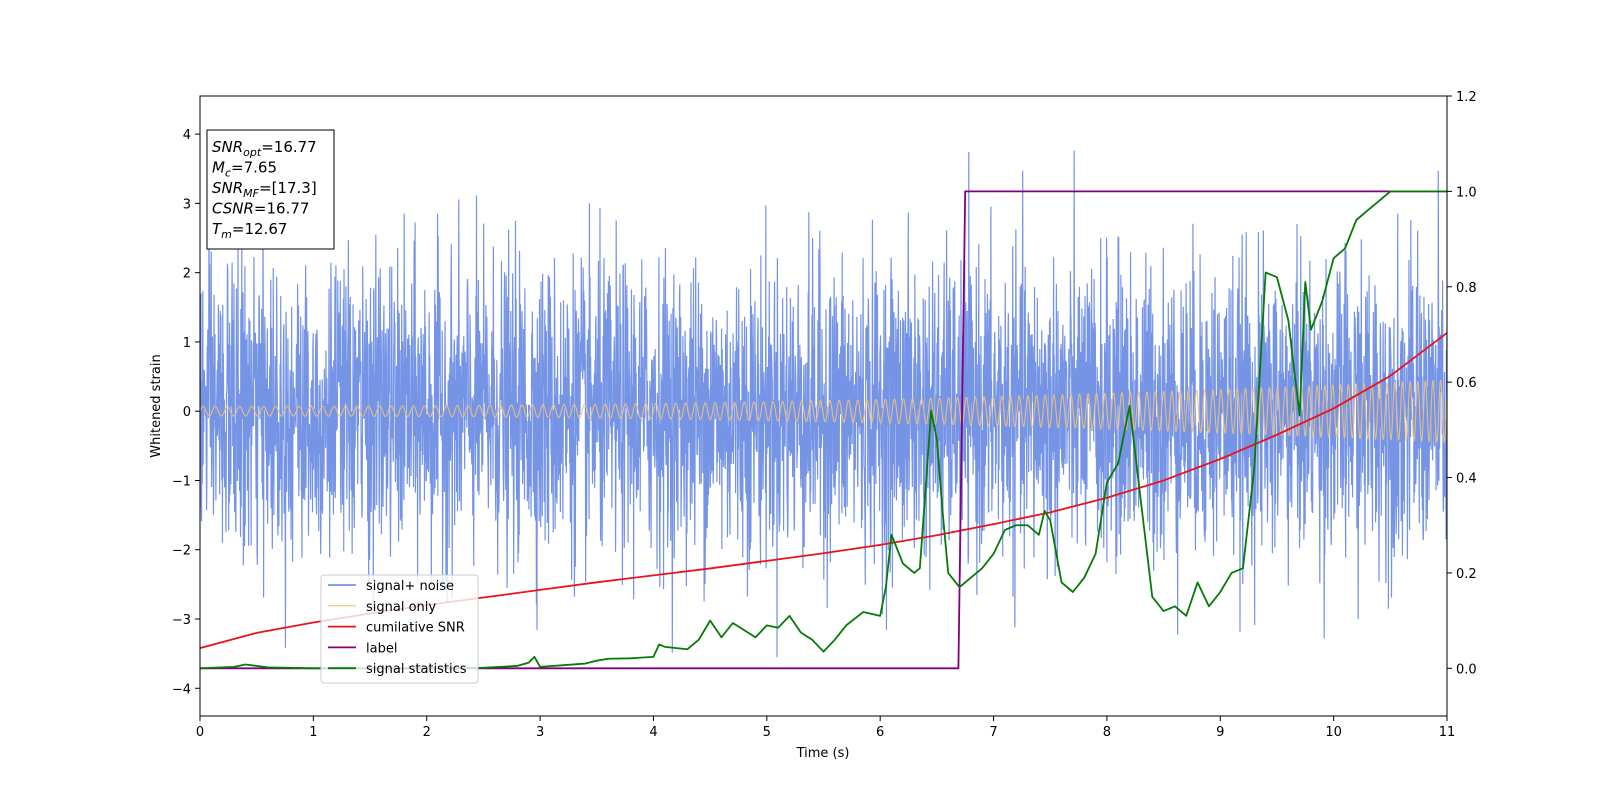 This screenshot has height=800, width=1600. What do you see at coordinates (187, 343) in the screenshot?
I see `y-tick-label-left: 1` at bounding box center [187, 343].